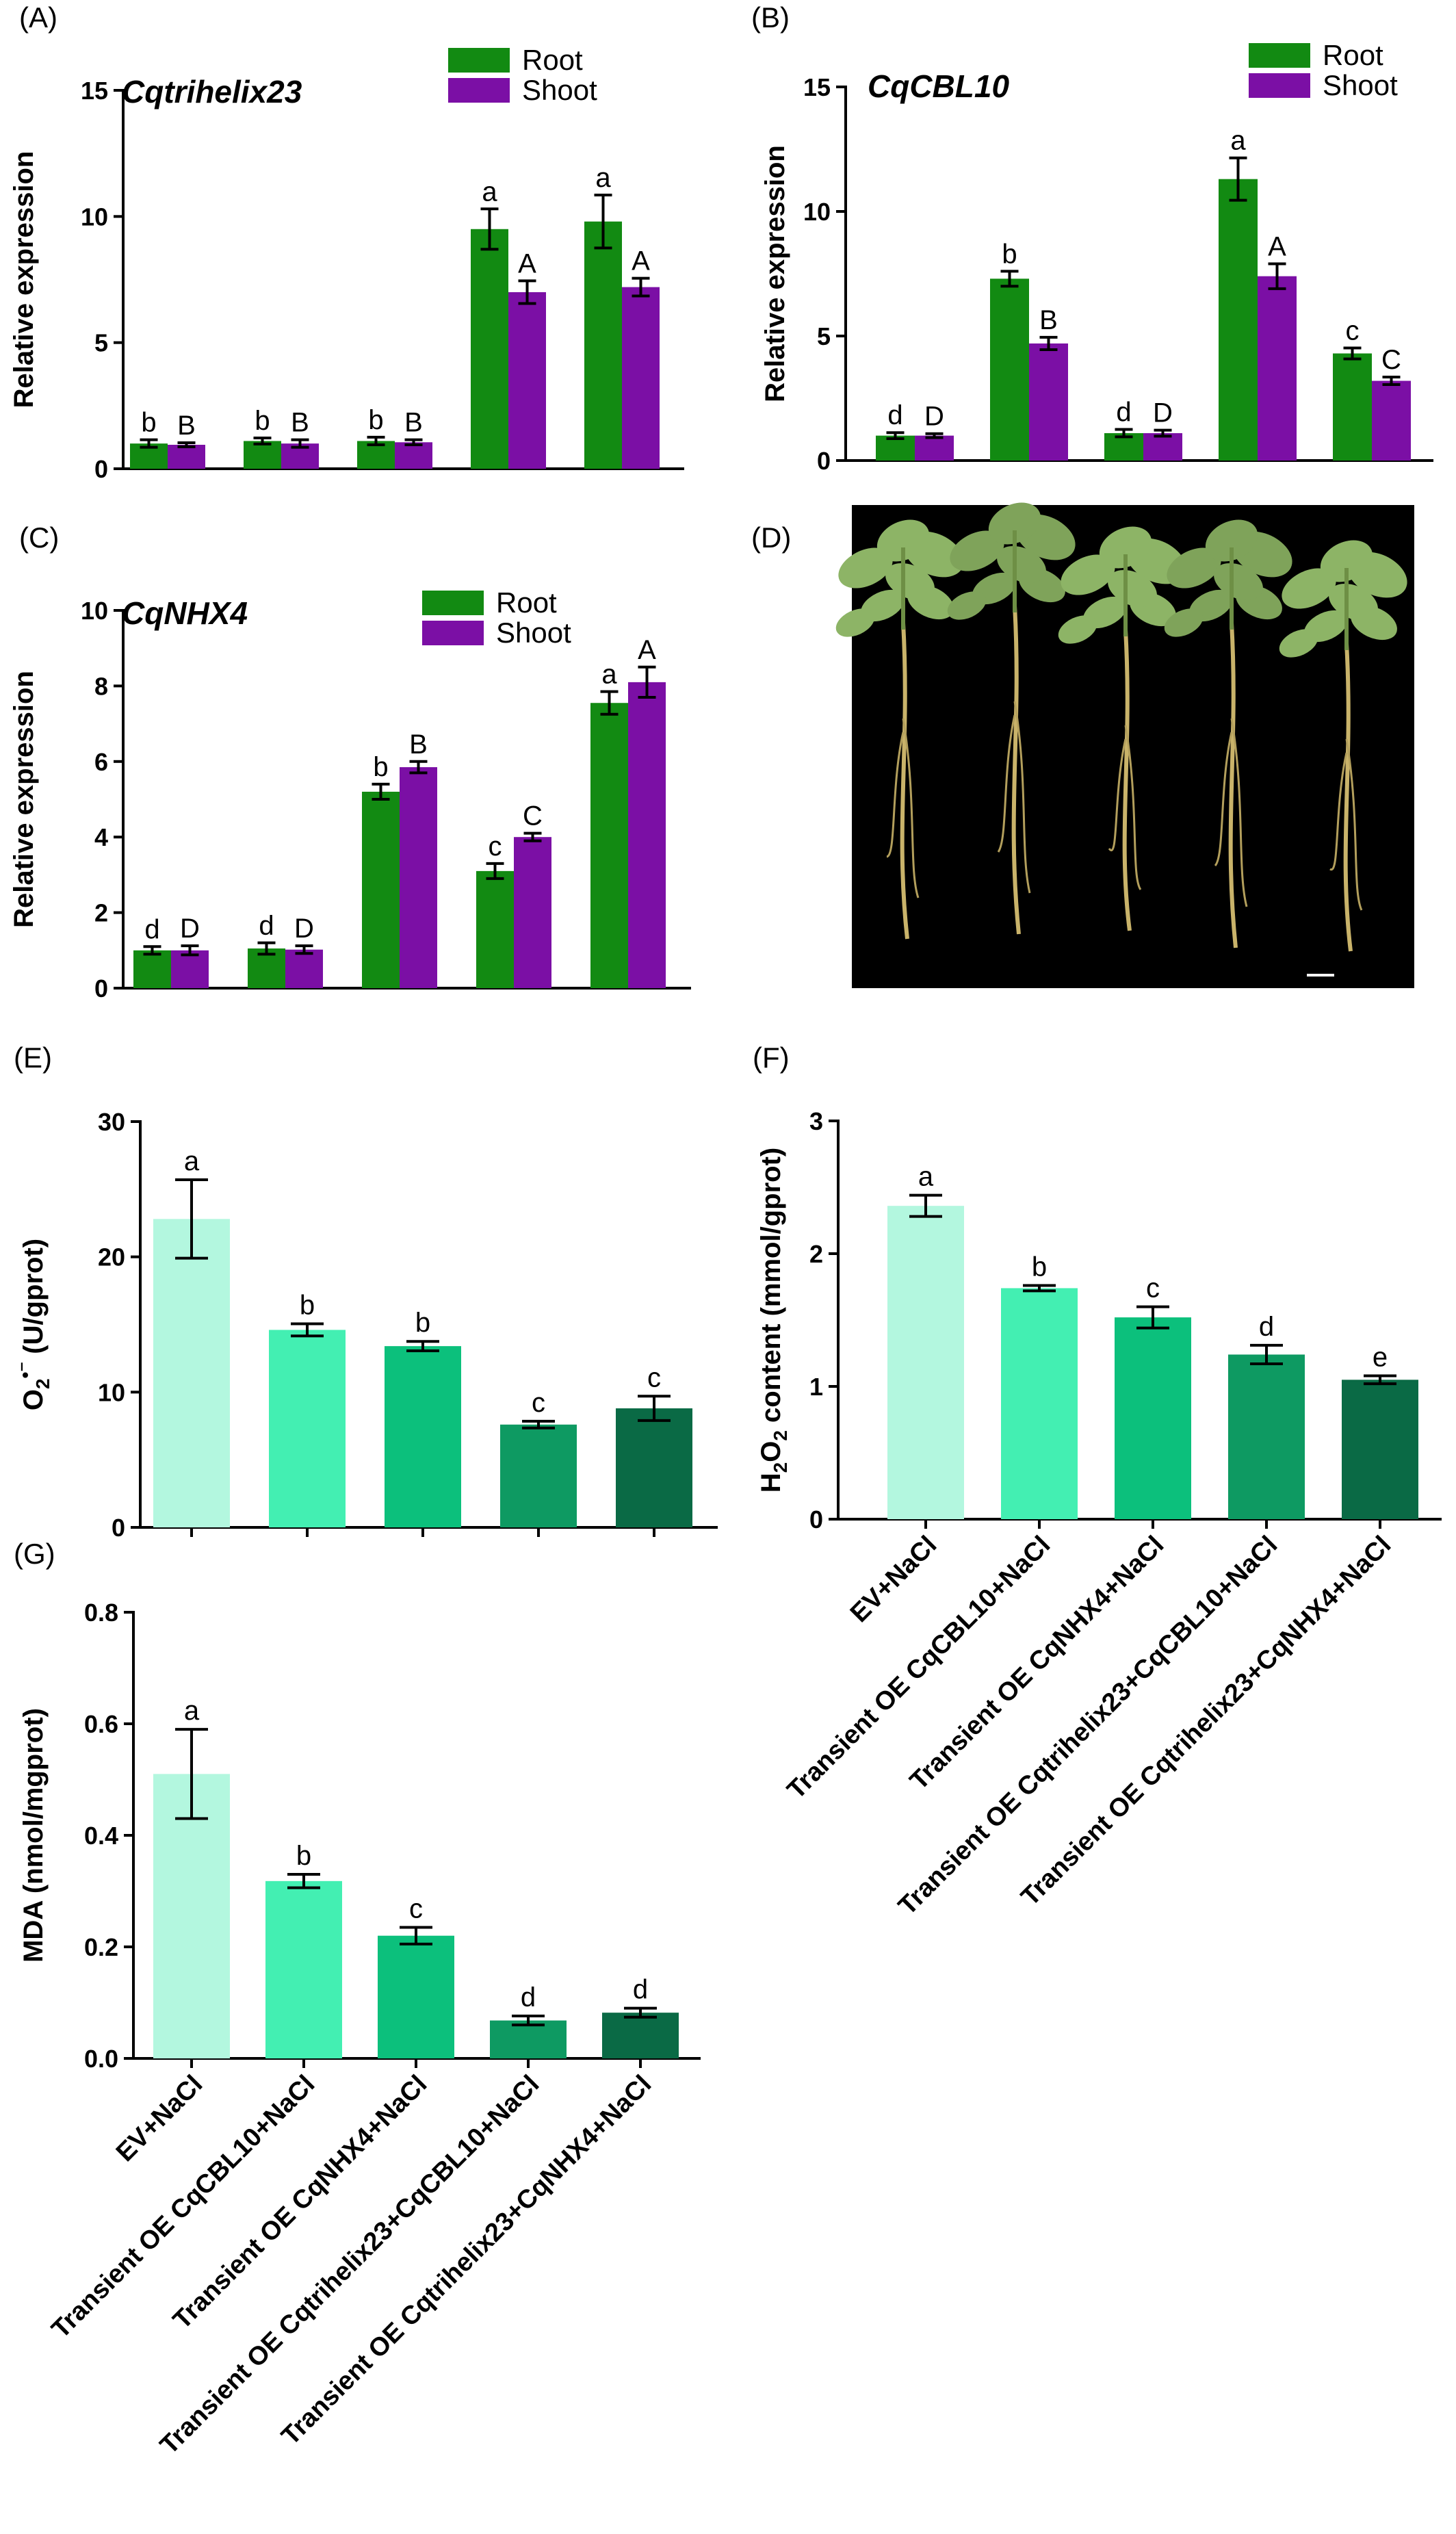  What do you see at coordinates (1391, 360) in the screenshot?
I see `significance-letter: C` at bounding box center [1391, 360].